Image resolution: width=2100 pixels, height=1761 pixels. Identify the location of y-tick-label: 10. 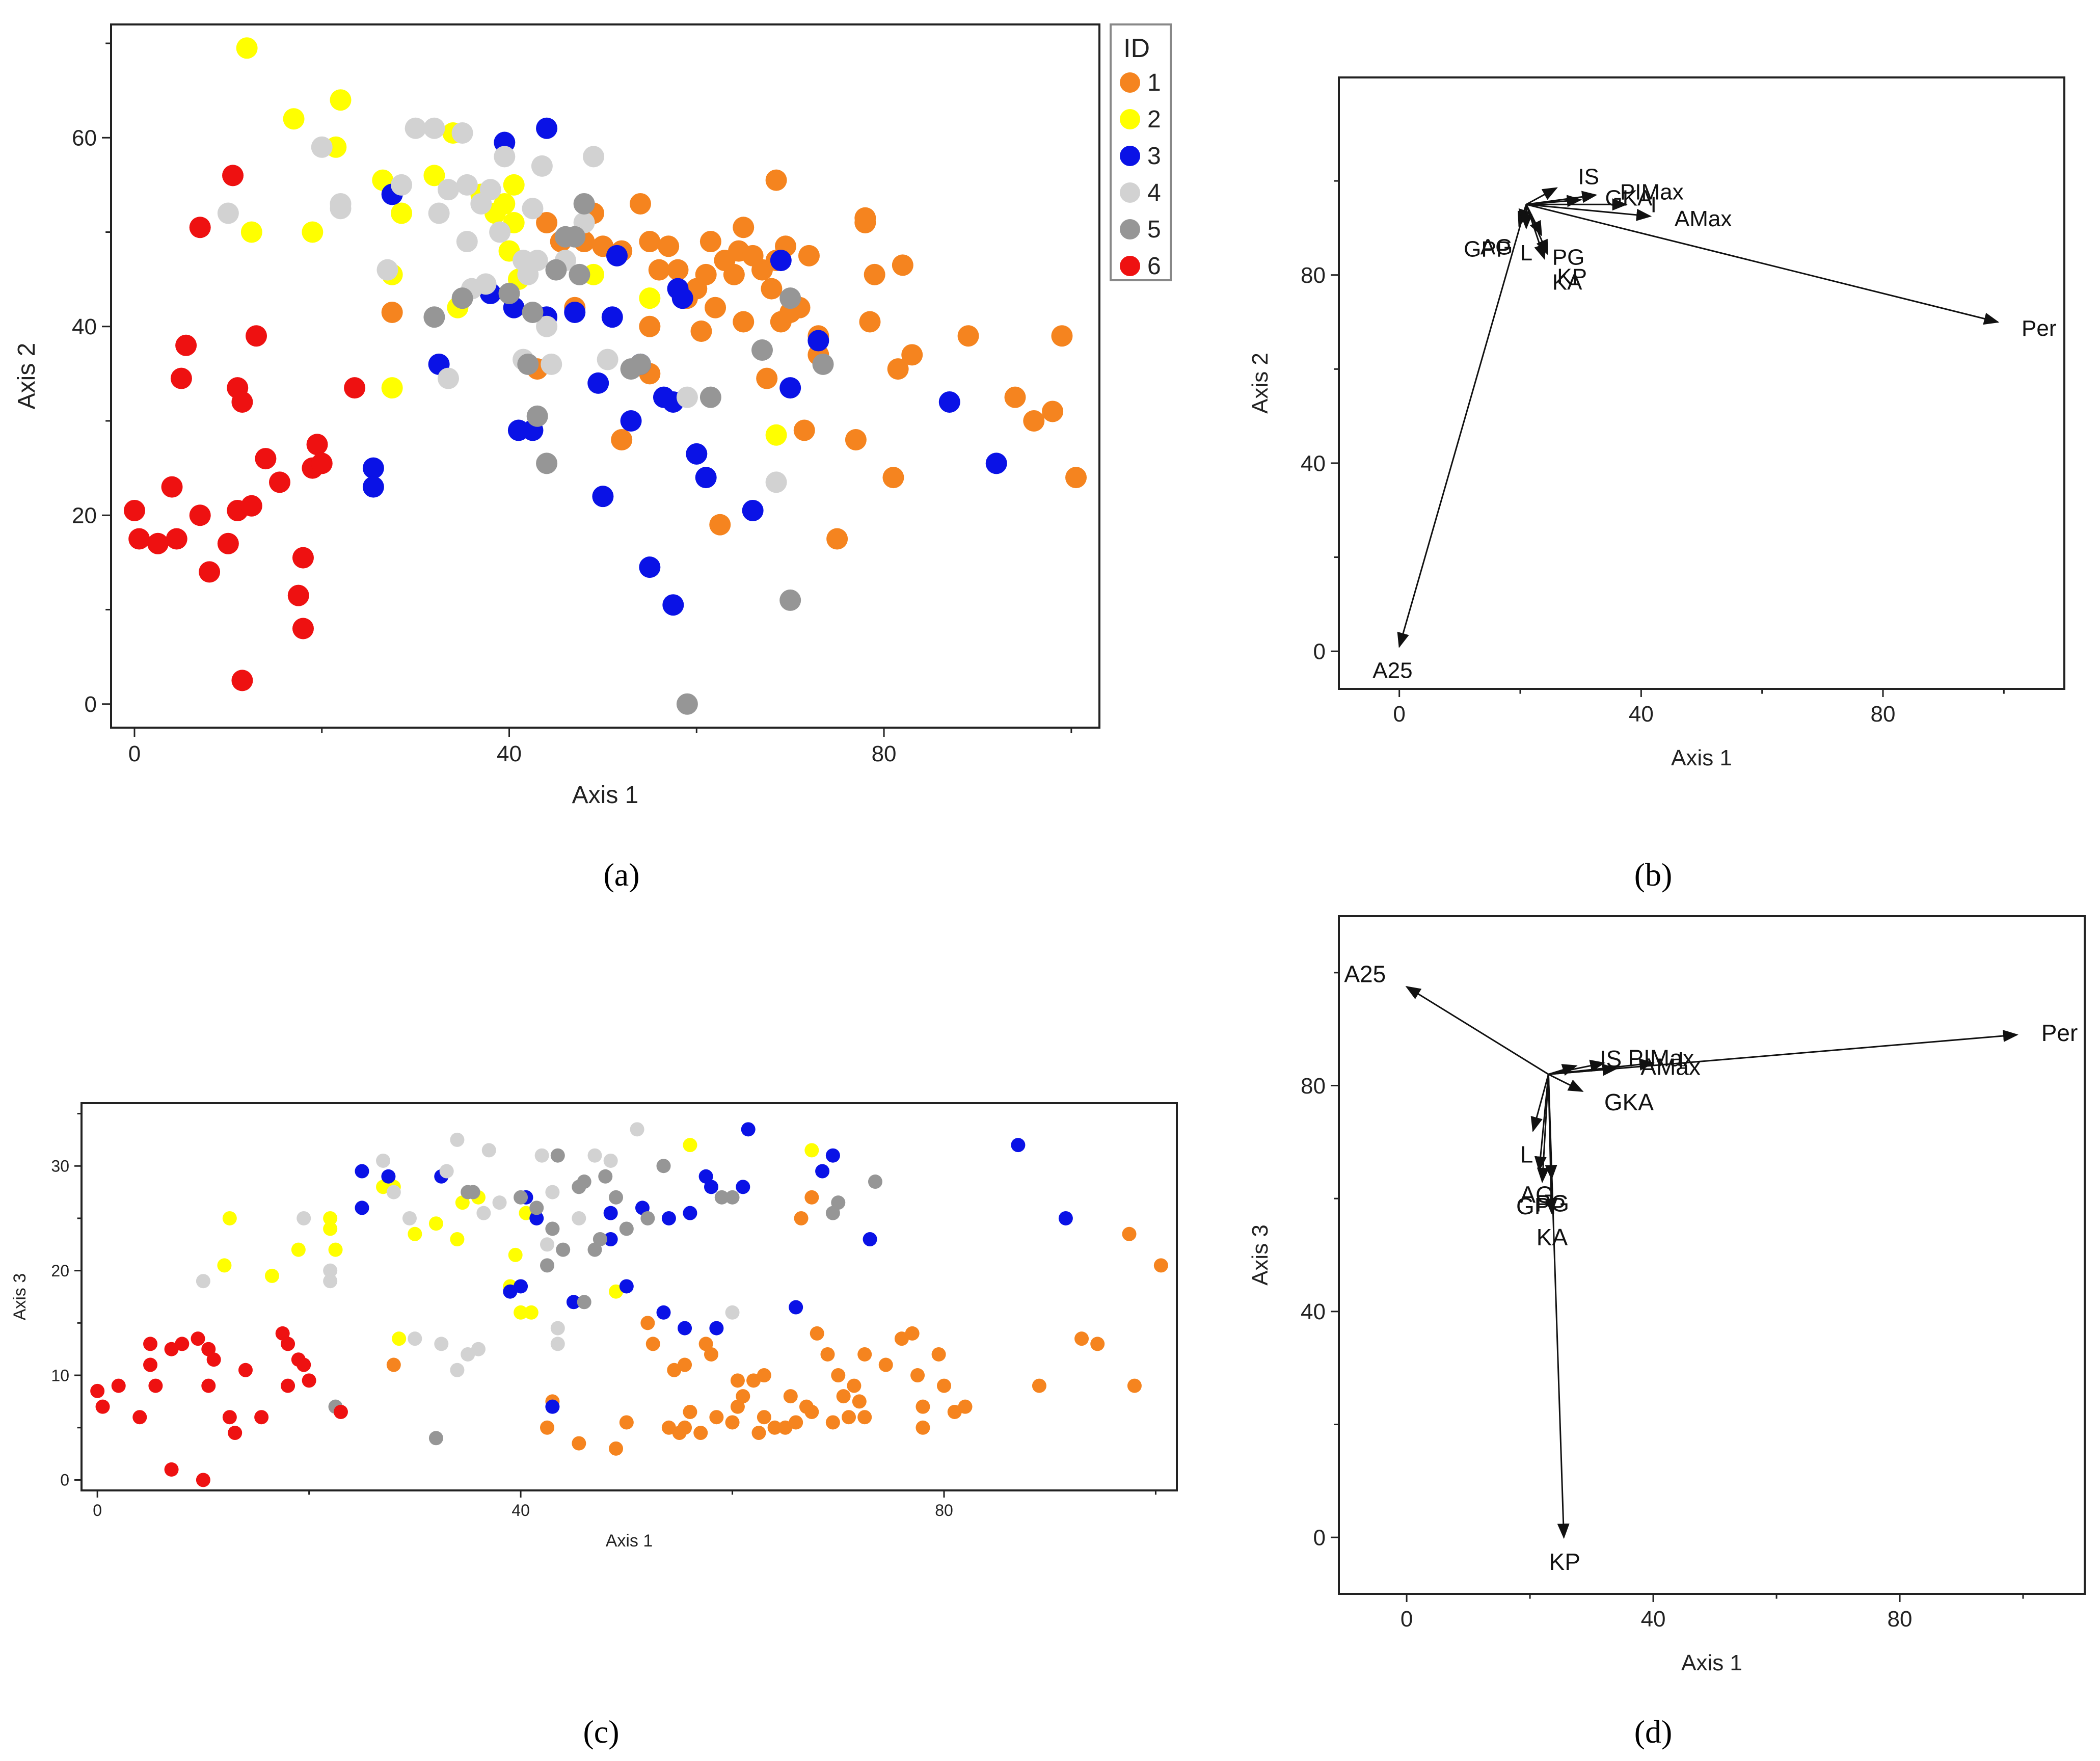
(60, 1375).